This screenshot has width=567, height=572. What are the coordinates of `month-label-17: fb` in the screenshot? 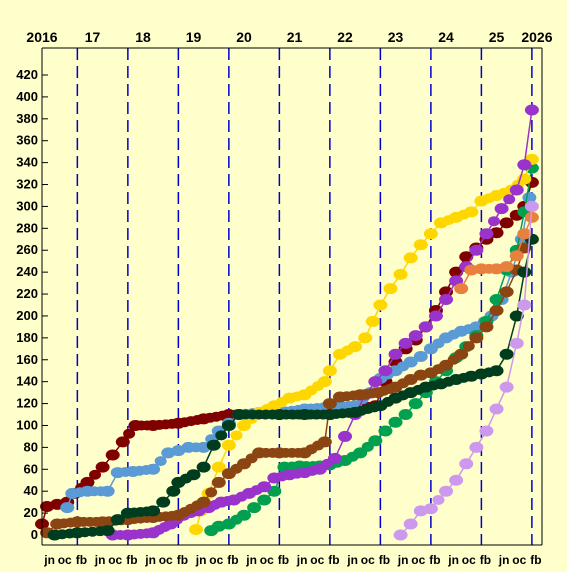 It's located at (333, 560).